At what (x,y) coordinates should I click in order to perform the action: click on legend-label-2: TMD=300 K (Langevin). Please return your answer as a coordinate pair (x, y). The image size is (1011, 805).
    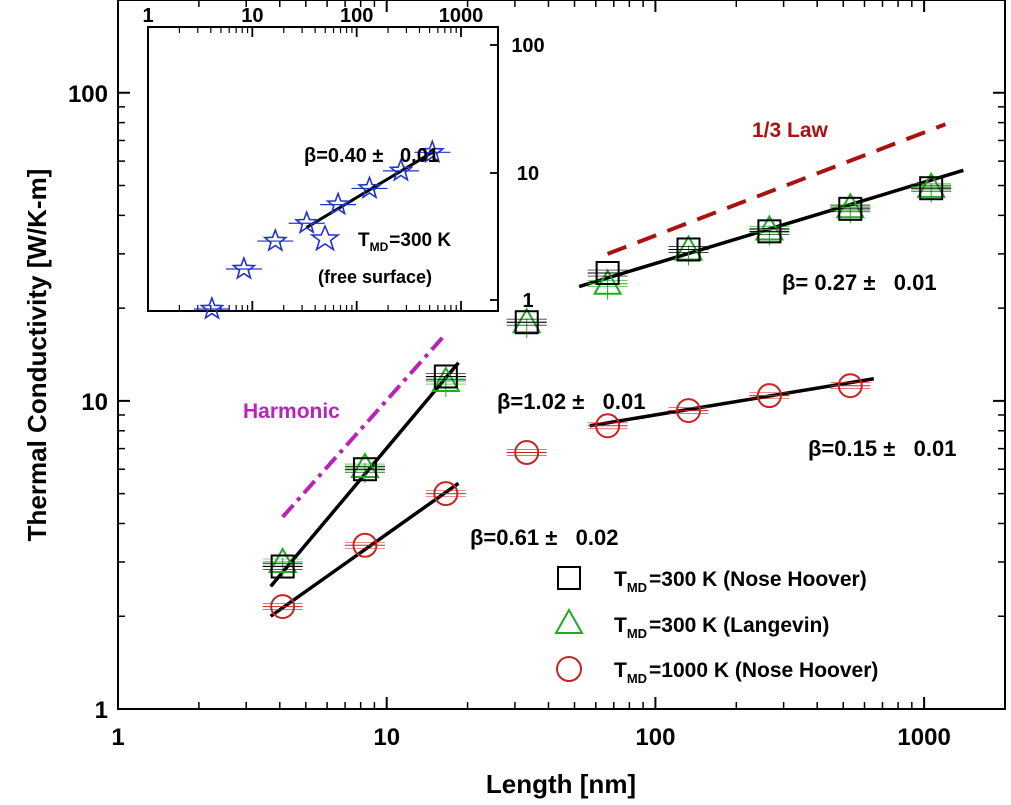
    Looking at the image, I should click on (721, 627).